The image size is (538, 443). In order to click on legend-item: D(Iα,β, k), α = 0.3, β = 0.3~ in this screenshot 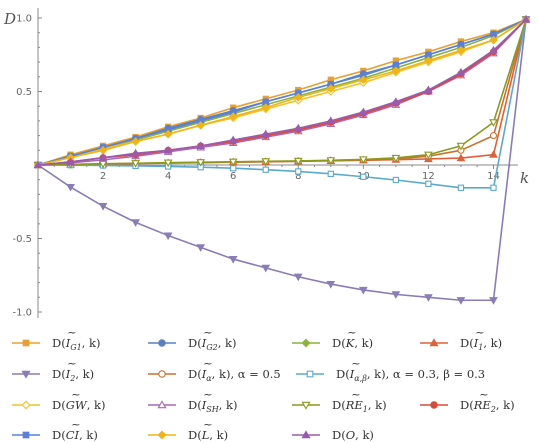, I will do `click(390, 369)`.